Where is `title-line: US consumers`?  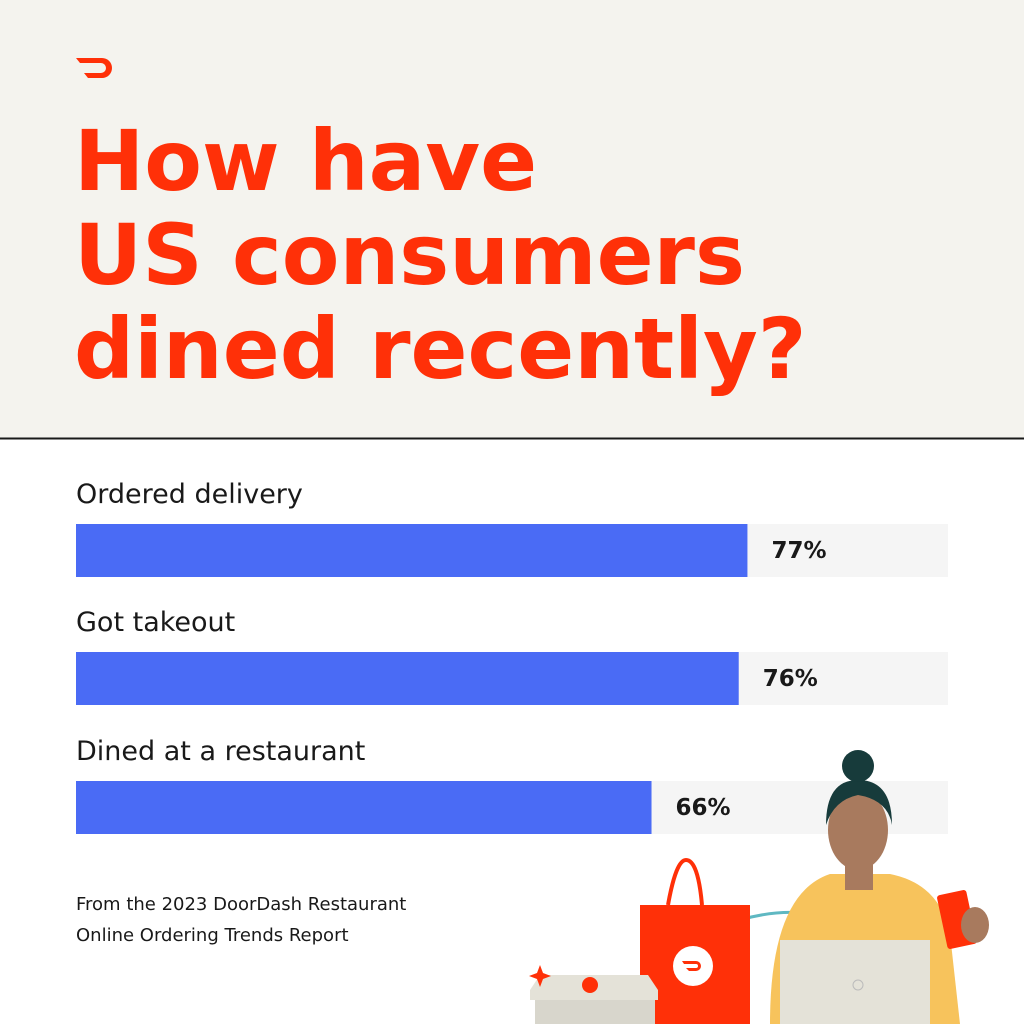 title-line: US consumers is located at coordinates (409, 255).